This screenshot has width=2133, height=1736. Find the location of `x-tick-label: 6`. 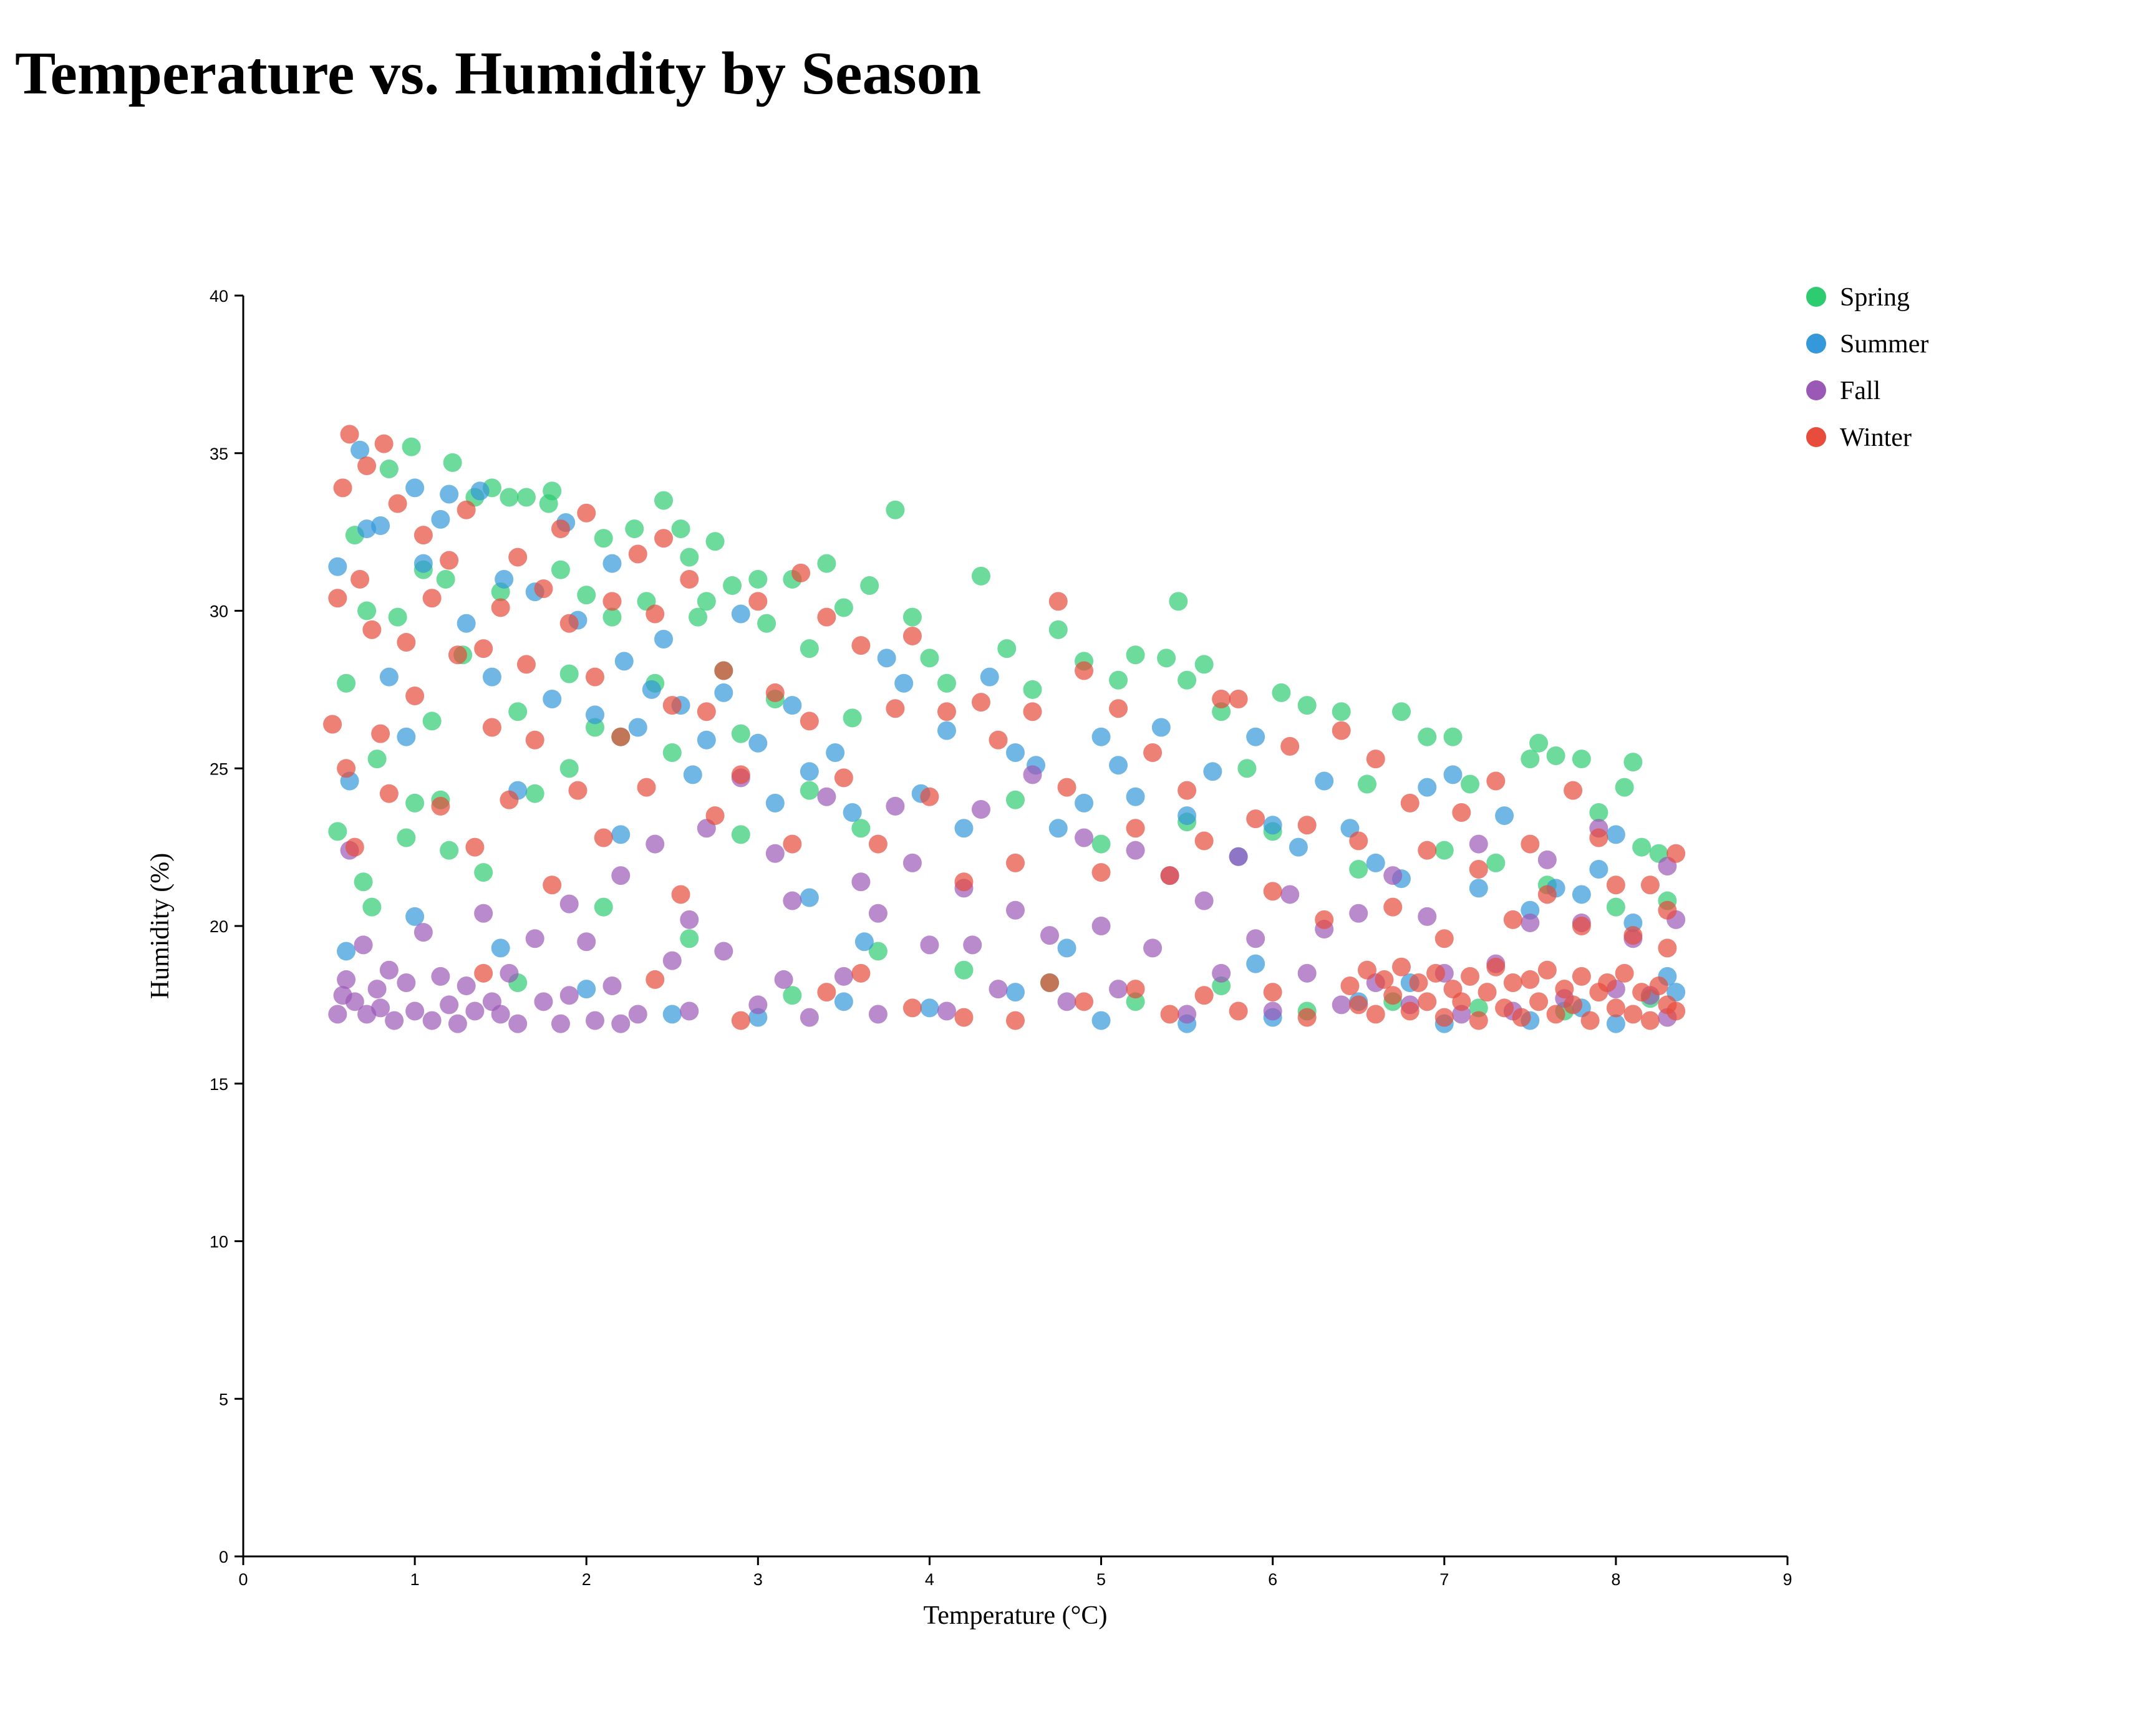

x-tick-label: 6 is located at coordinates (1272, 1579).